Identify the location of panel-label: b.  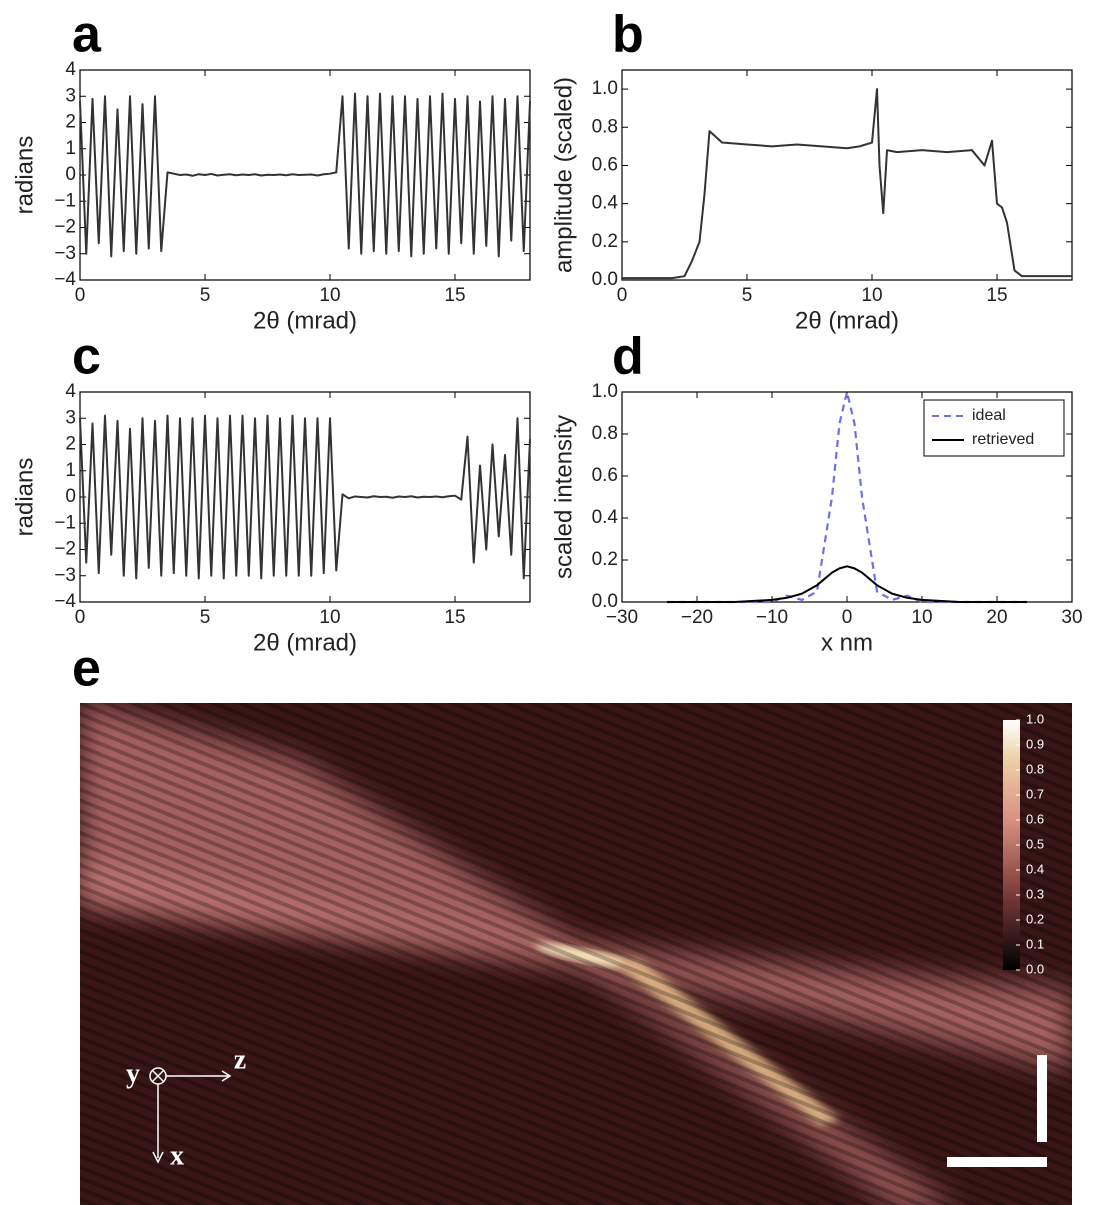
(628, 35).